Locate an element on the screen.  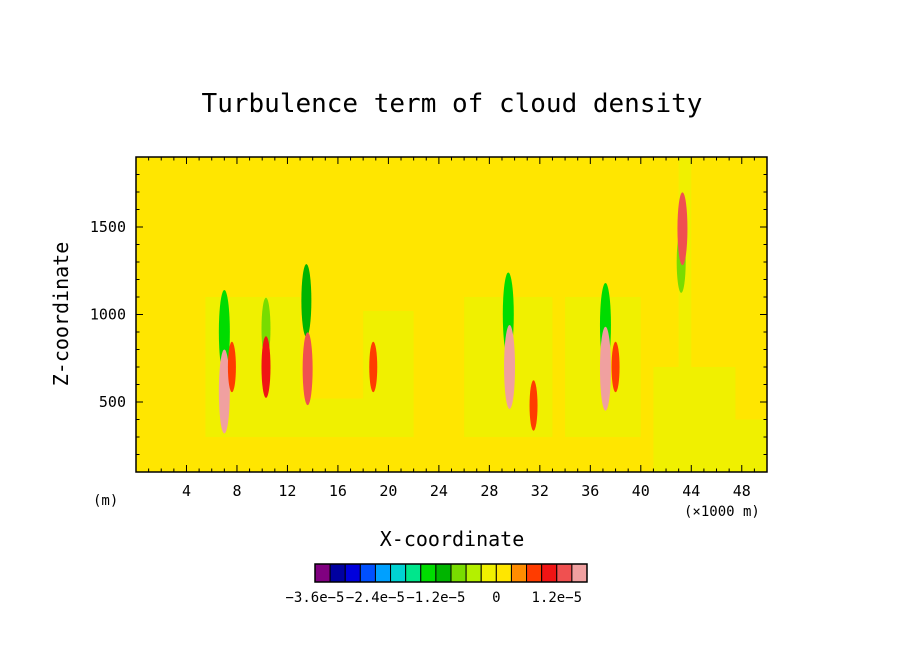
x-axis-label: X-coordinate is located at coordinates (452, 539).